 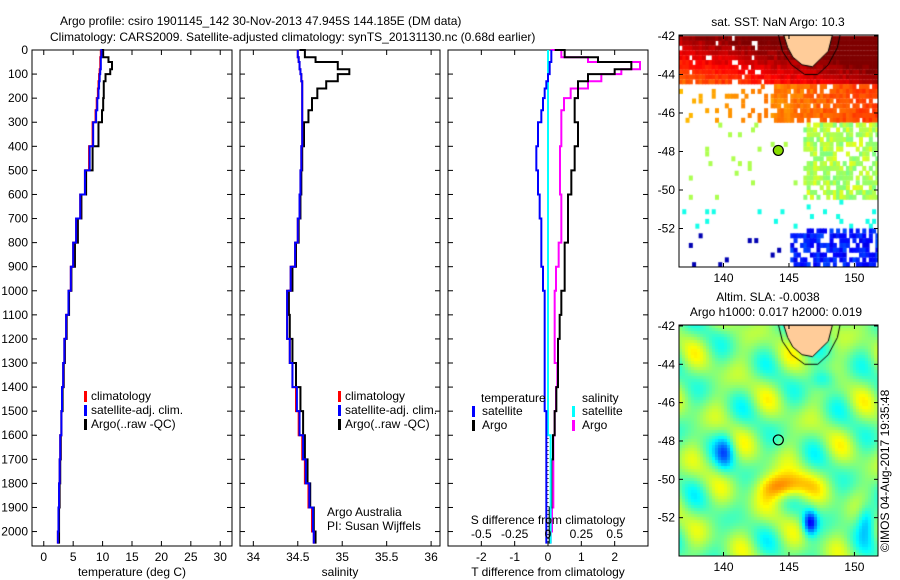 I want to click on x2-axis-label: S difference from climatology, so click(x=548, y=520).